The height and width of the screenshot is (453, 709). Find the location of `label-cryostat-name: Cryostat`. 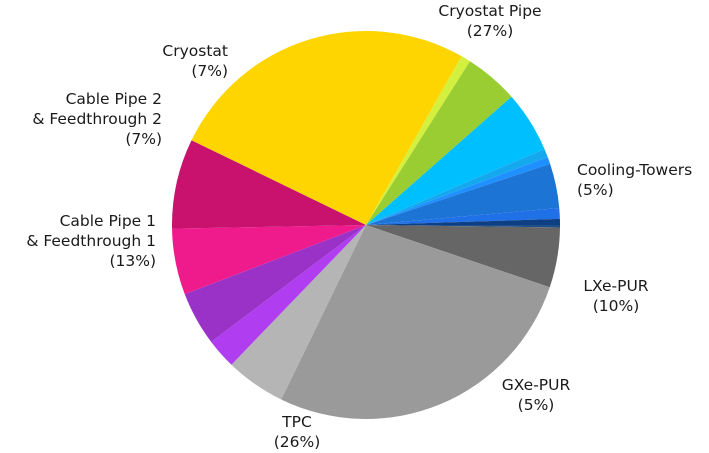

label-cryostat-name: Cryostat is located at coordinates (195, 51).